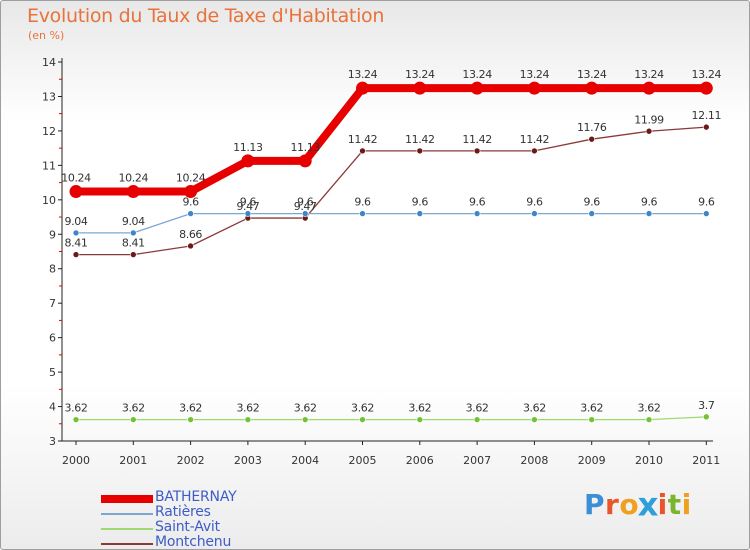 This screenshot has height=550, width=750. What do you see at coordinates (420, 460) in the screenshot?
I see `x-tick-label: 2006` at bounding box center [420, 460].